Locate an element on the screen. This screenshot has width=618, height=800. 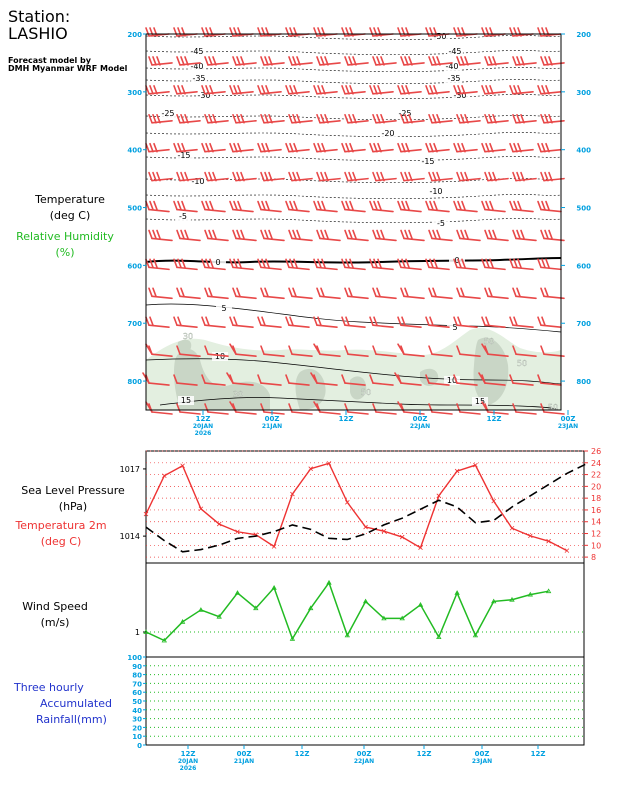
time-tick-label-date: 22JAN is located at coordinates (420, 426).